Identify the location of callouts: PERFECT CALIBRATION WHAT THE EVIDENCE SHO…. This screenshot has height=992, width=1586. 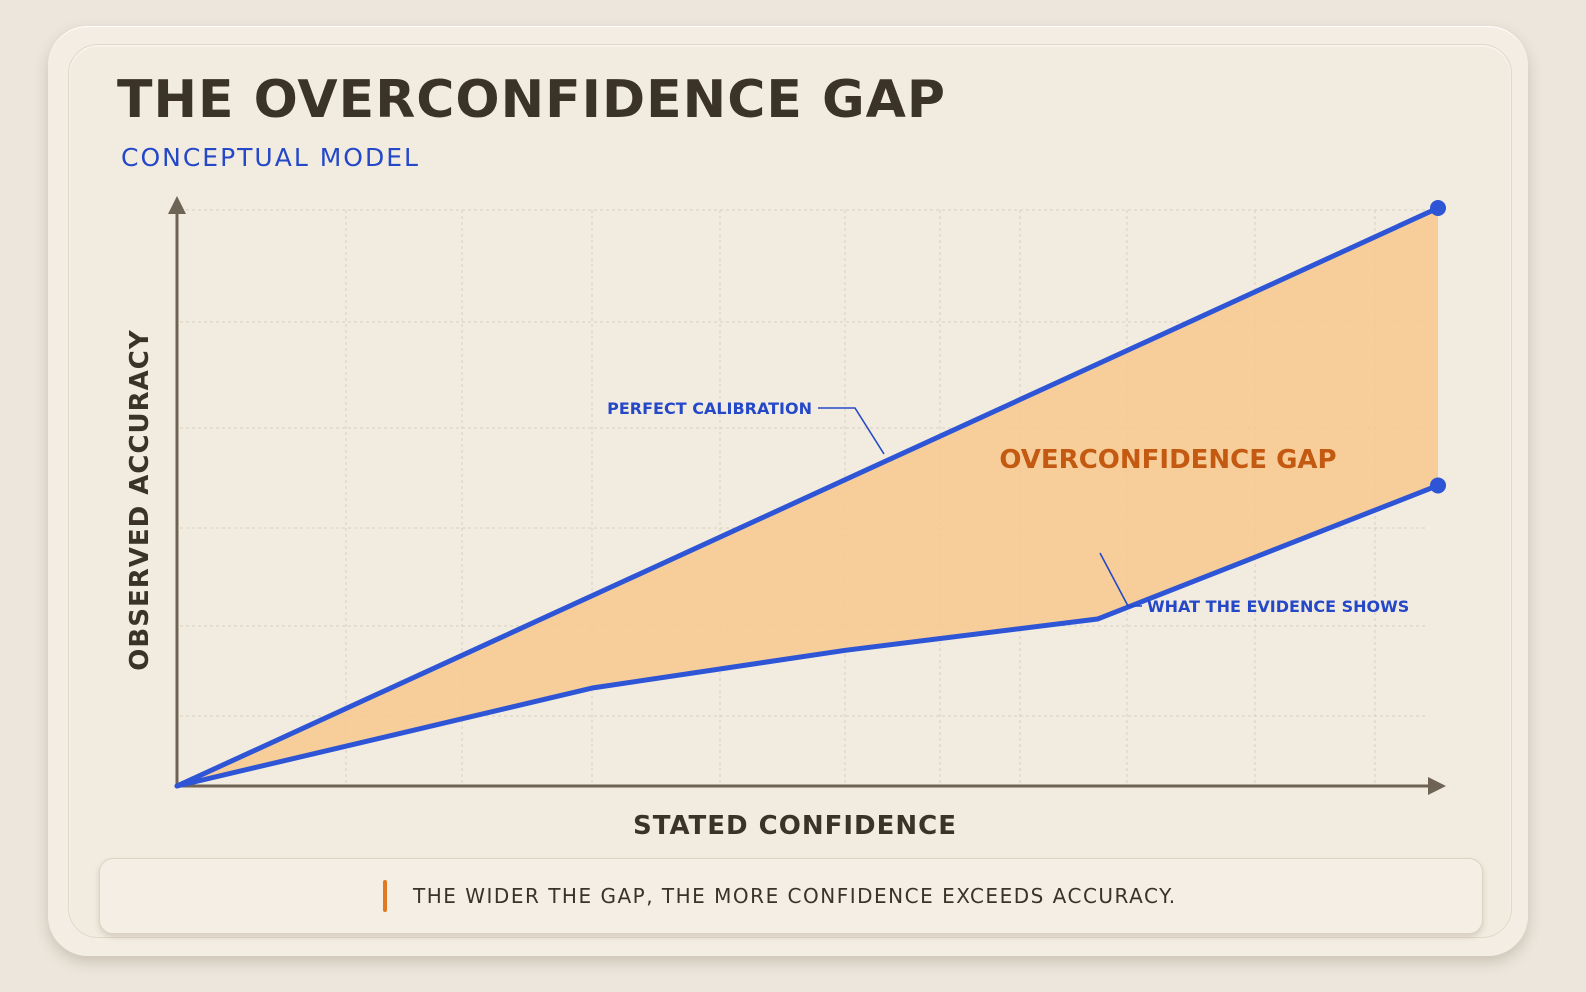
(1008, 507).